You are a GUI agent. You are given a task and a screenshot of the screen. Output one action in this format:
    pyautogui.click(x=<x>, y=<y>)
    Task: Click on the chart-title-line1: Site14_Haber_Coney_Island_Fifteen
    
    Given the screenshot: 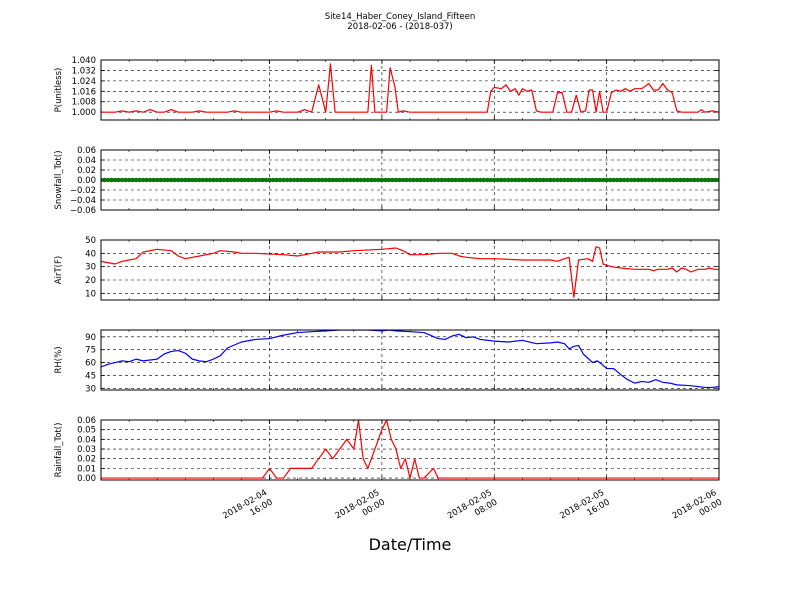 What is the action you would take?
    pyautogui.click(x=400, y=17)
    